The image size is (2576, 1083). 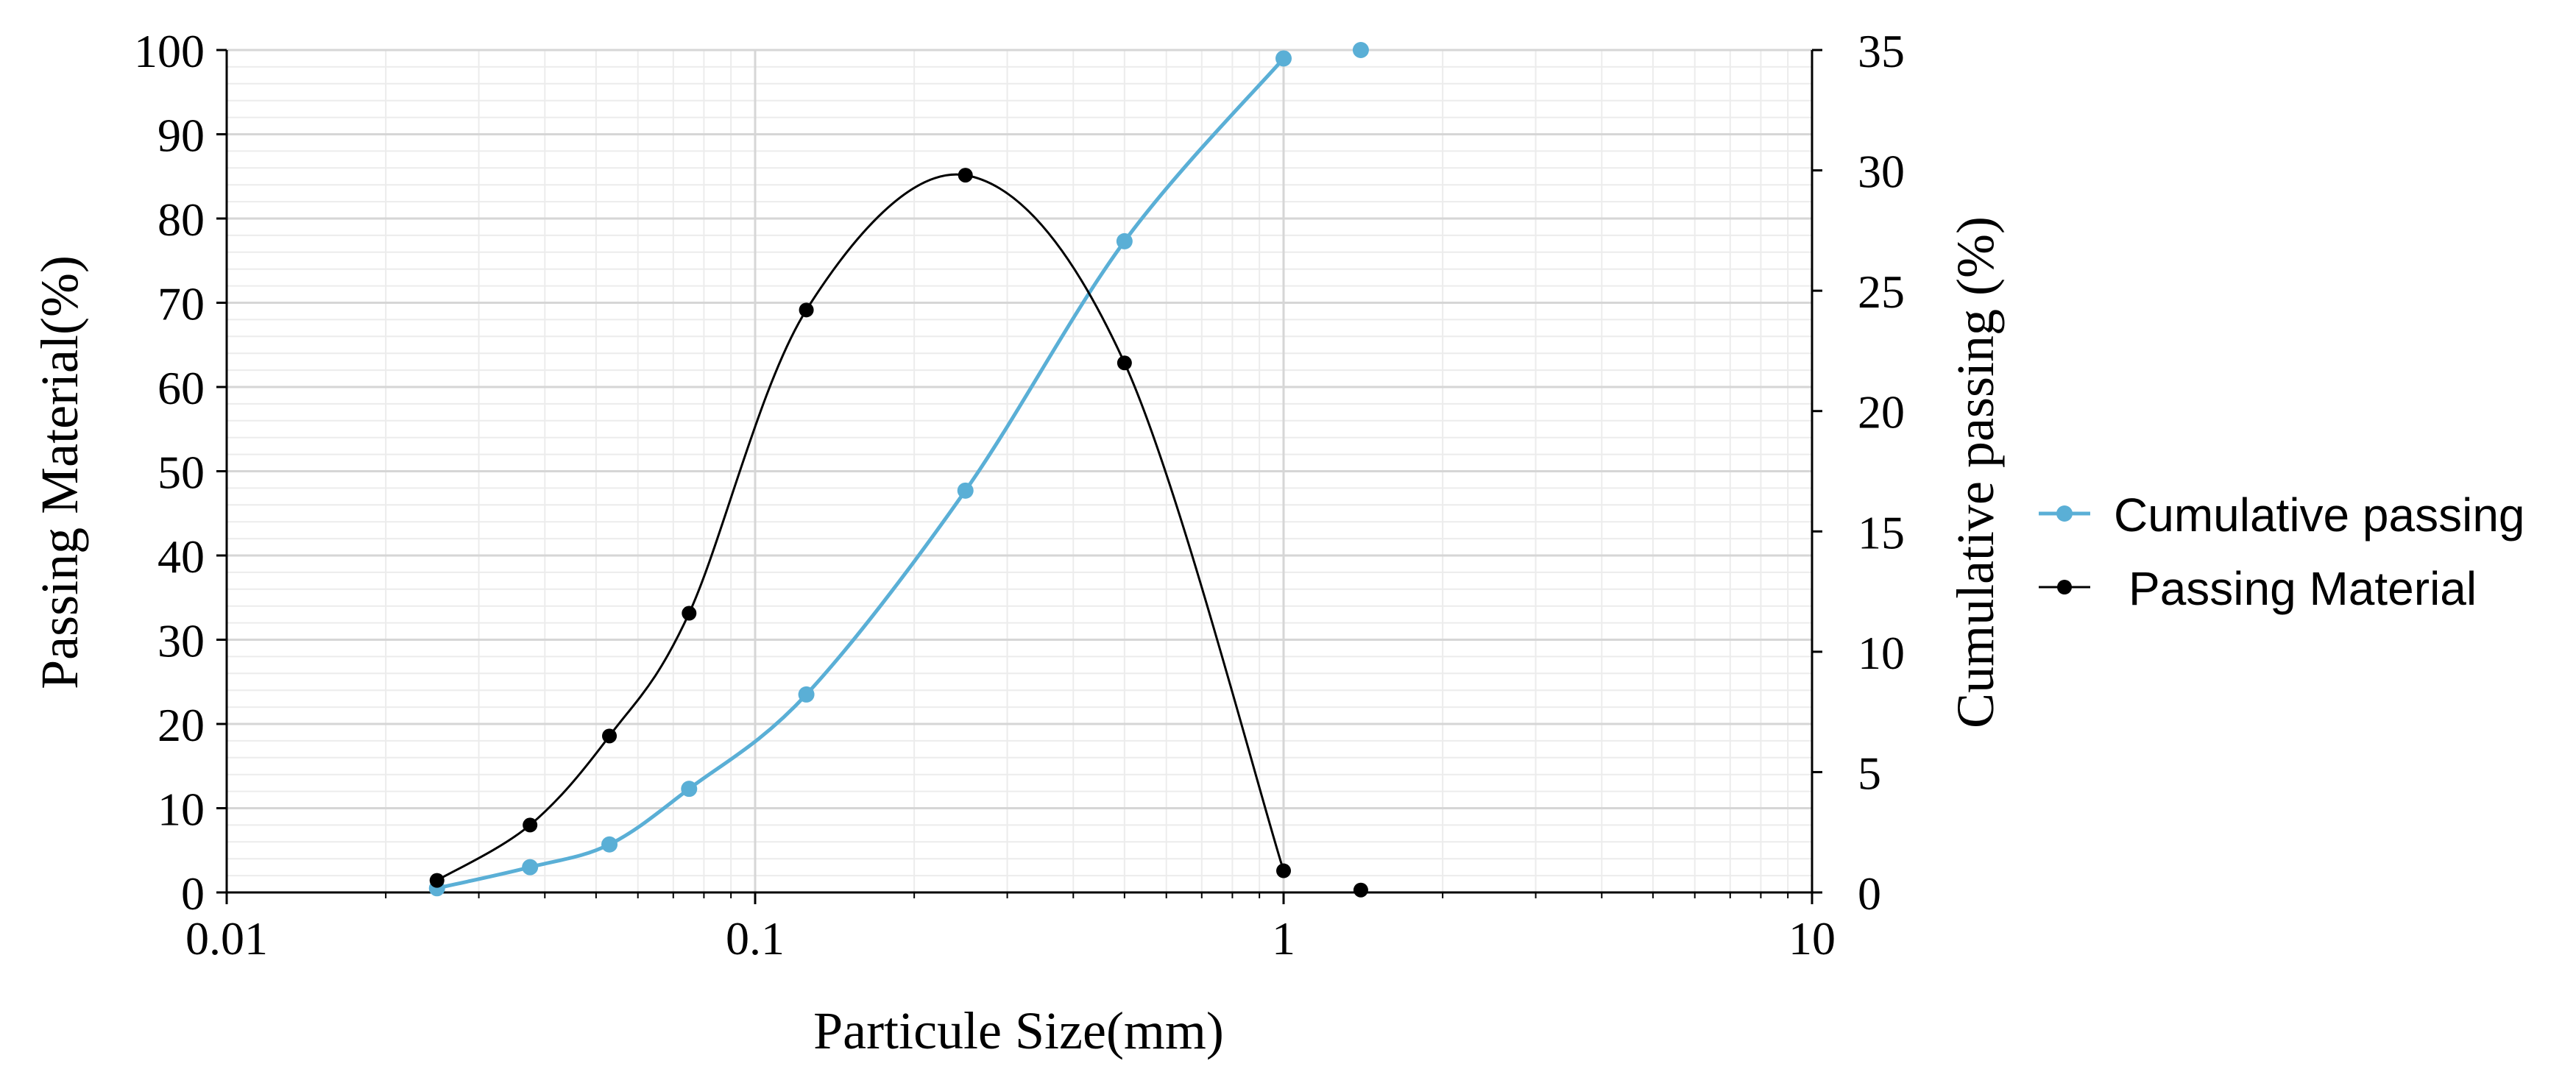 What do you see at coordinates (1881, 412) in the screenshot?
I see `y-tick-label-right: 20` at bounding box center [1881, 412].